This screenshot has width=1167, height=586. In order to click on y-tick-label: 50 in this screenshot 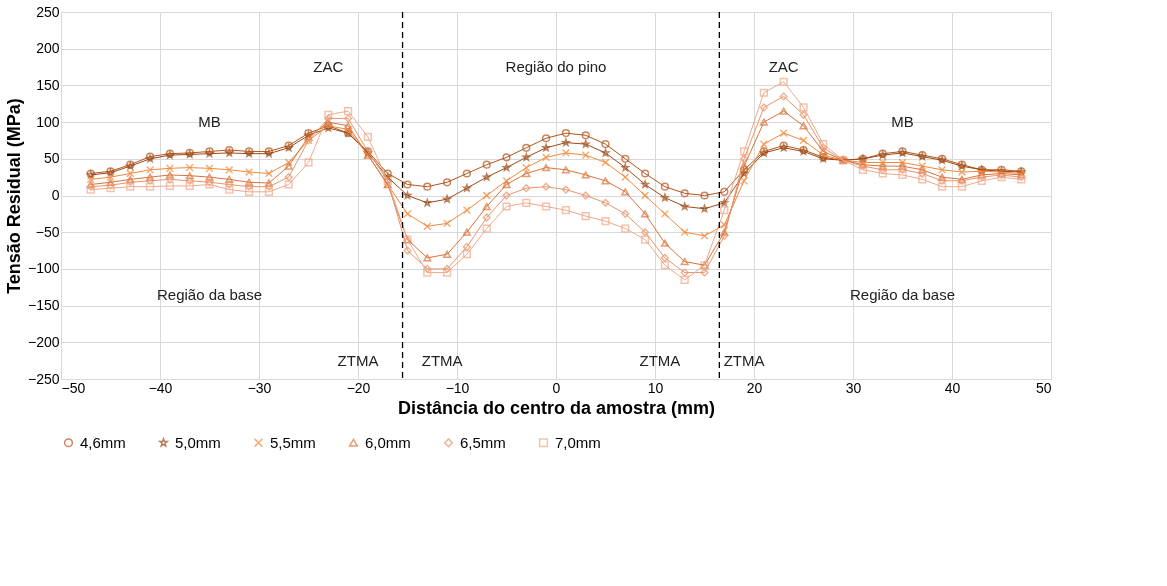, I will do `click(51, 158)`.